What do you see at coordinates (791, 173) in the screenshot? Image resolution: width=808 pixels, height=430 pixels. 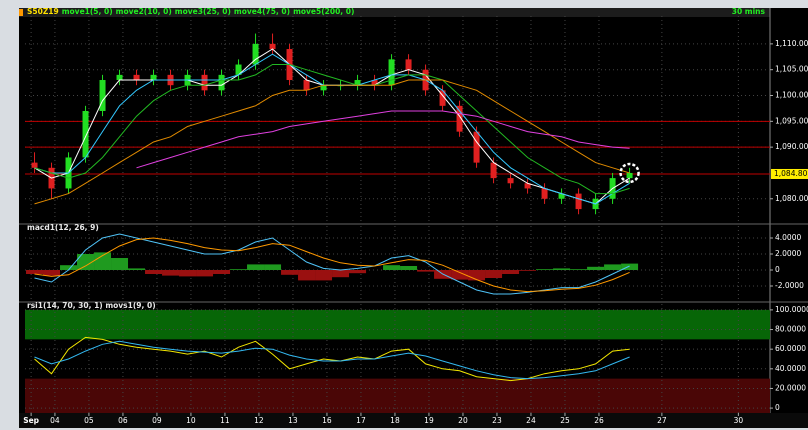 I see `price-marker-label: 1,084.80` at bounding box center [791, 173].